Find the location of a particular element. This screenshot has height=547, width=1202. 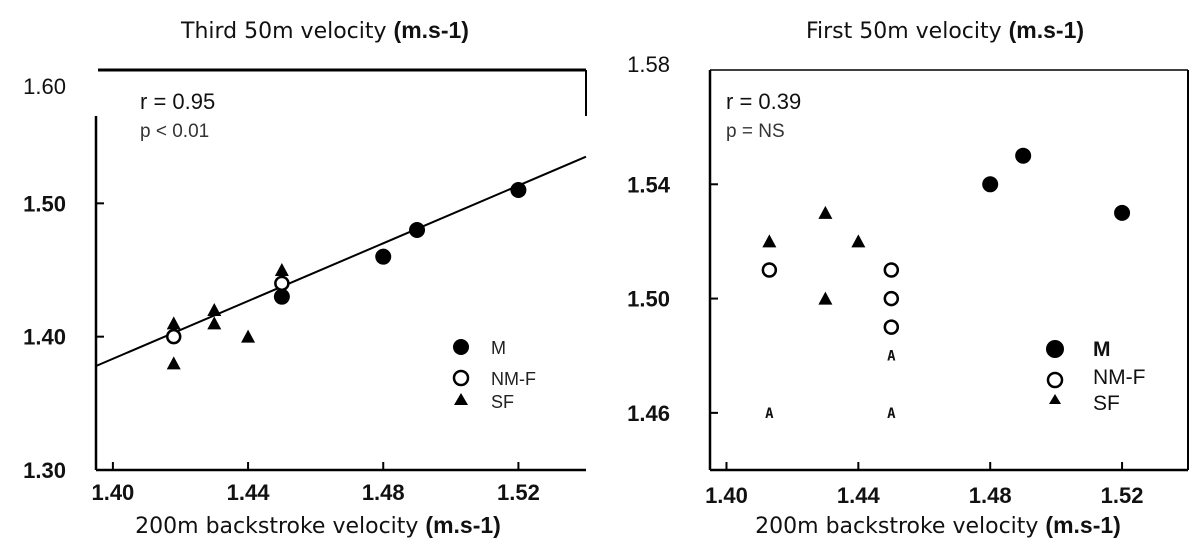

chart-right-title-unit: (m.s-1) is located at coordinates (1046, 30).